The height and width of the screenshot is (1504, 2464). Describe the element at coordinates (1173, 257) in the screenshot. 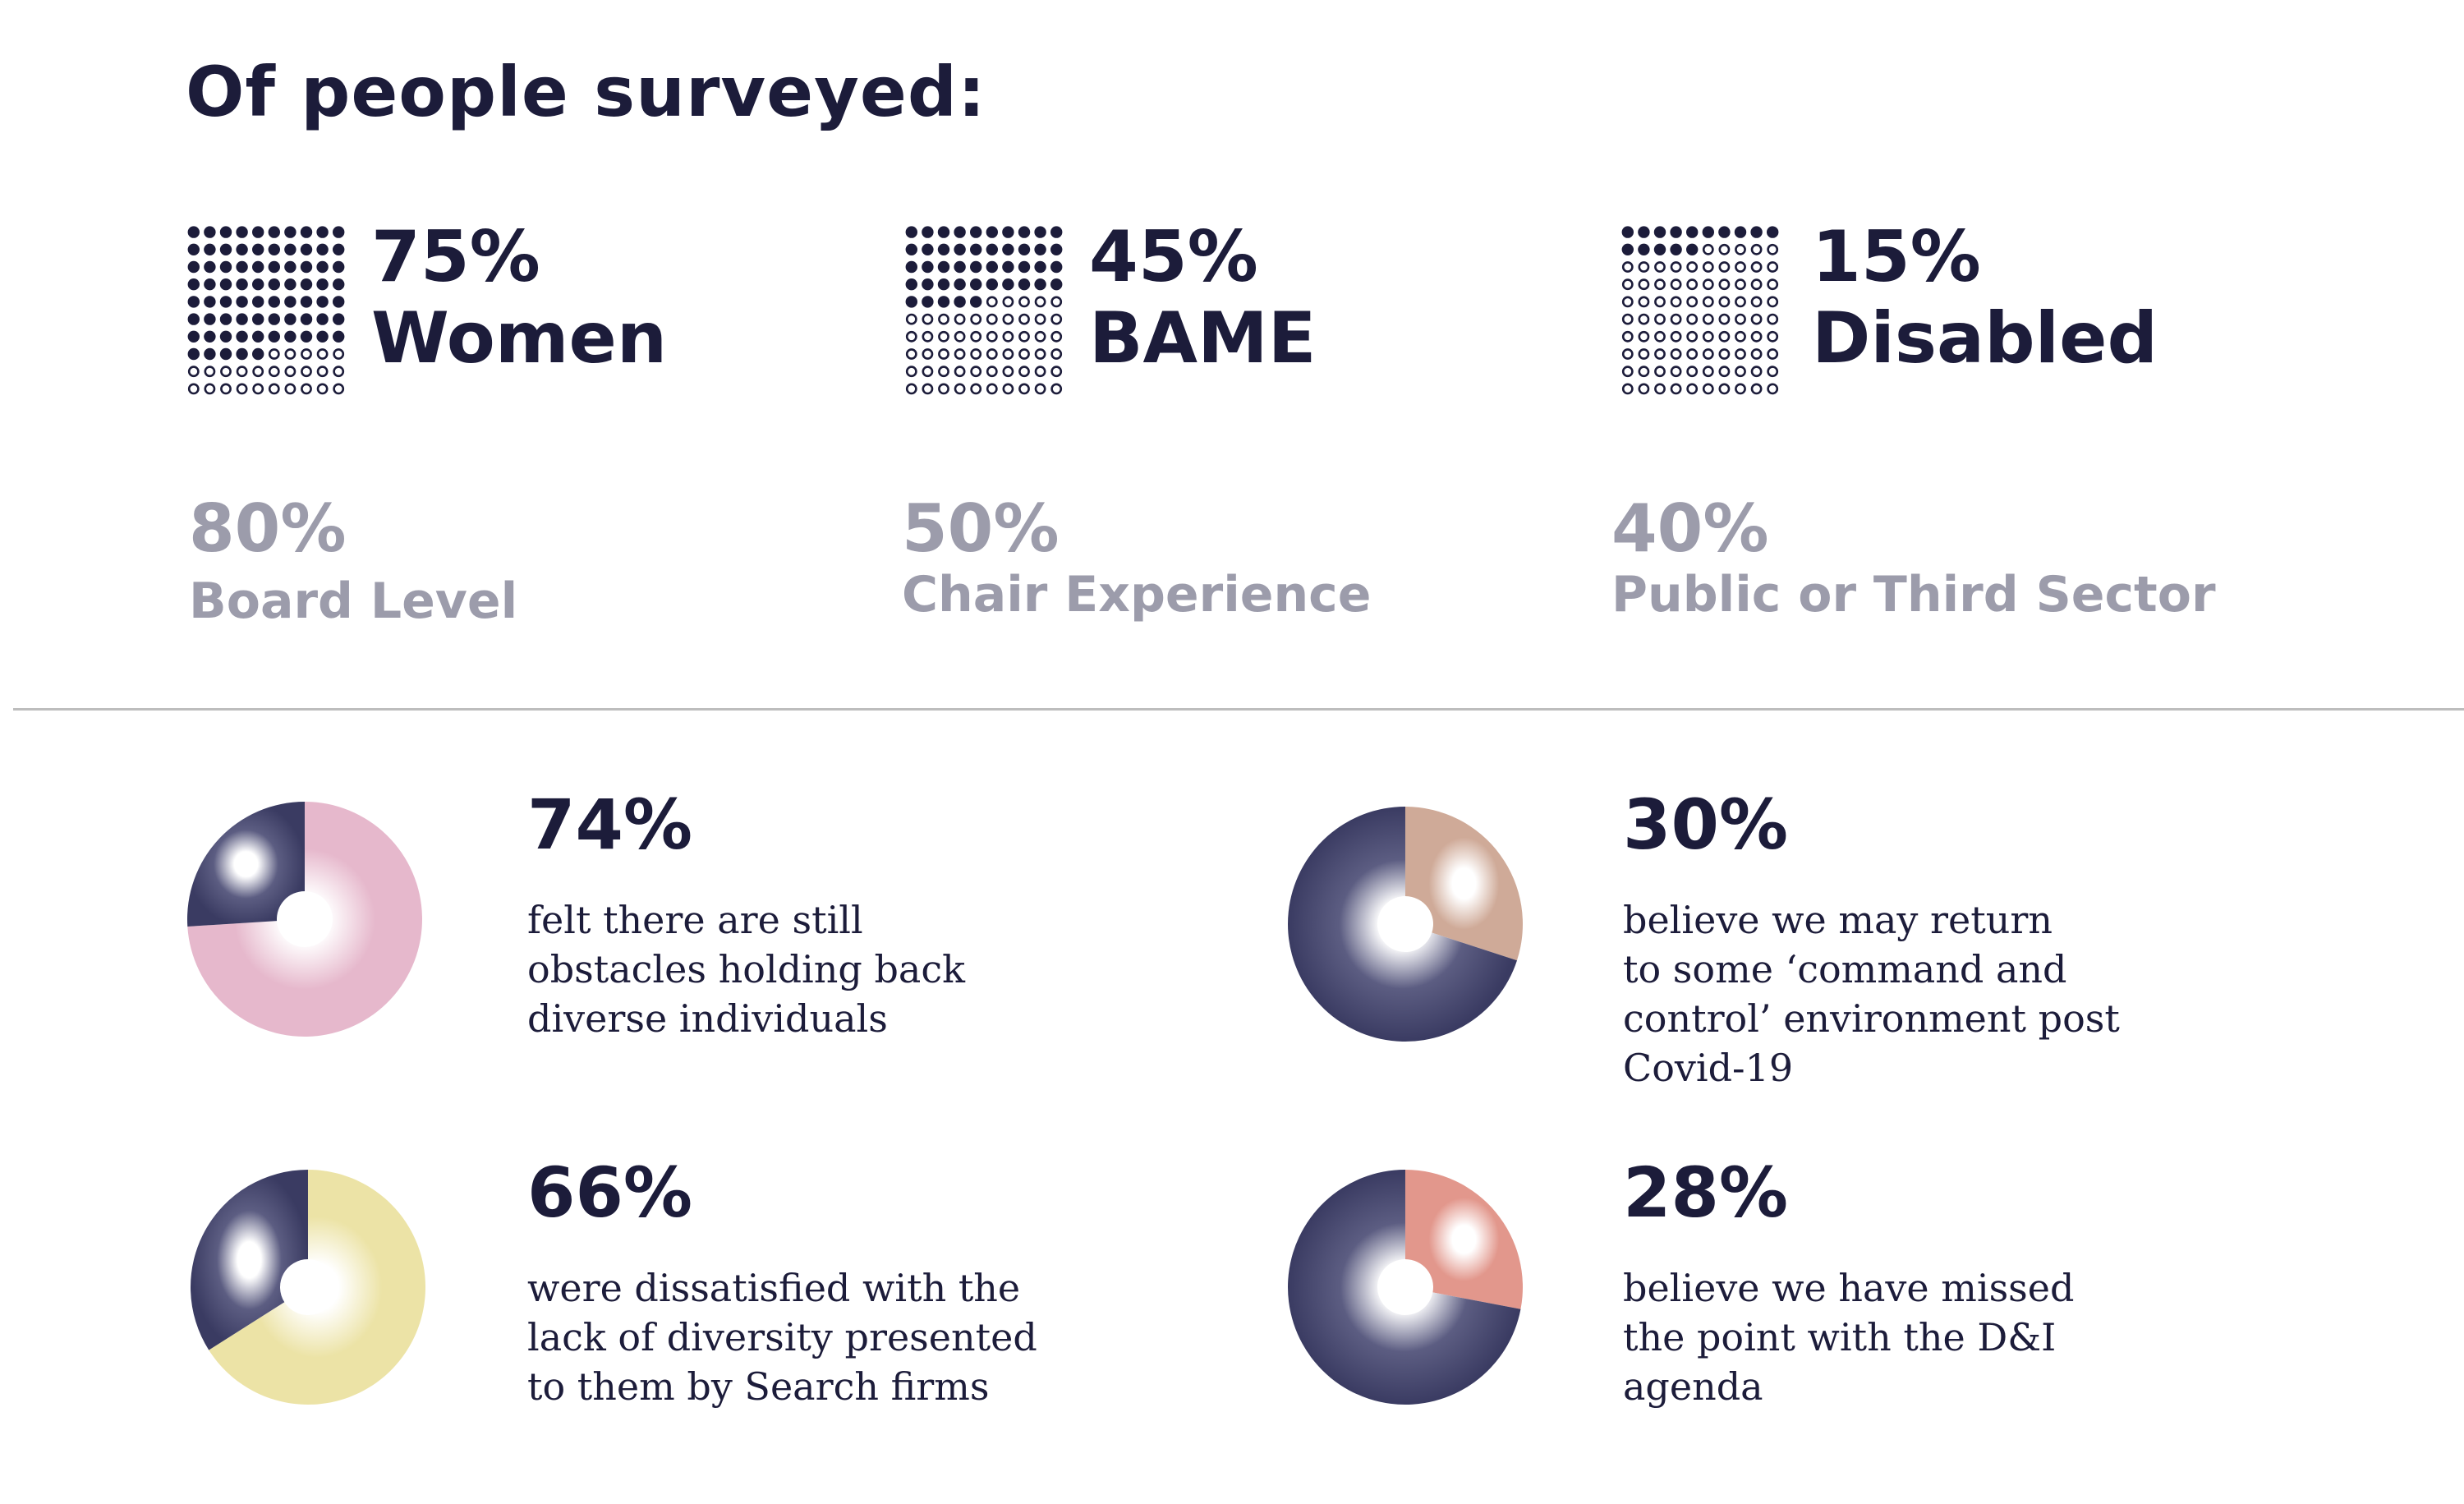

I see `stat-bame-pct: 45%` at that location.